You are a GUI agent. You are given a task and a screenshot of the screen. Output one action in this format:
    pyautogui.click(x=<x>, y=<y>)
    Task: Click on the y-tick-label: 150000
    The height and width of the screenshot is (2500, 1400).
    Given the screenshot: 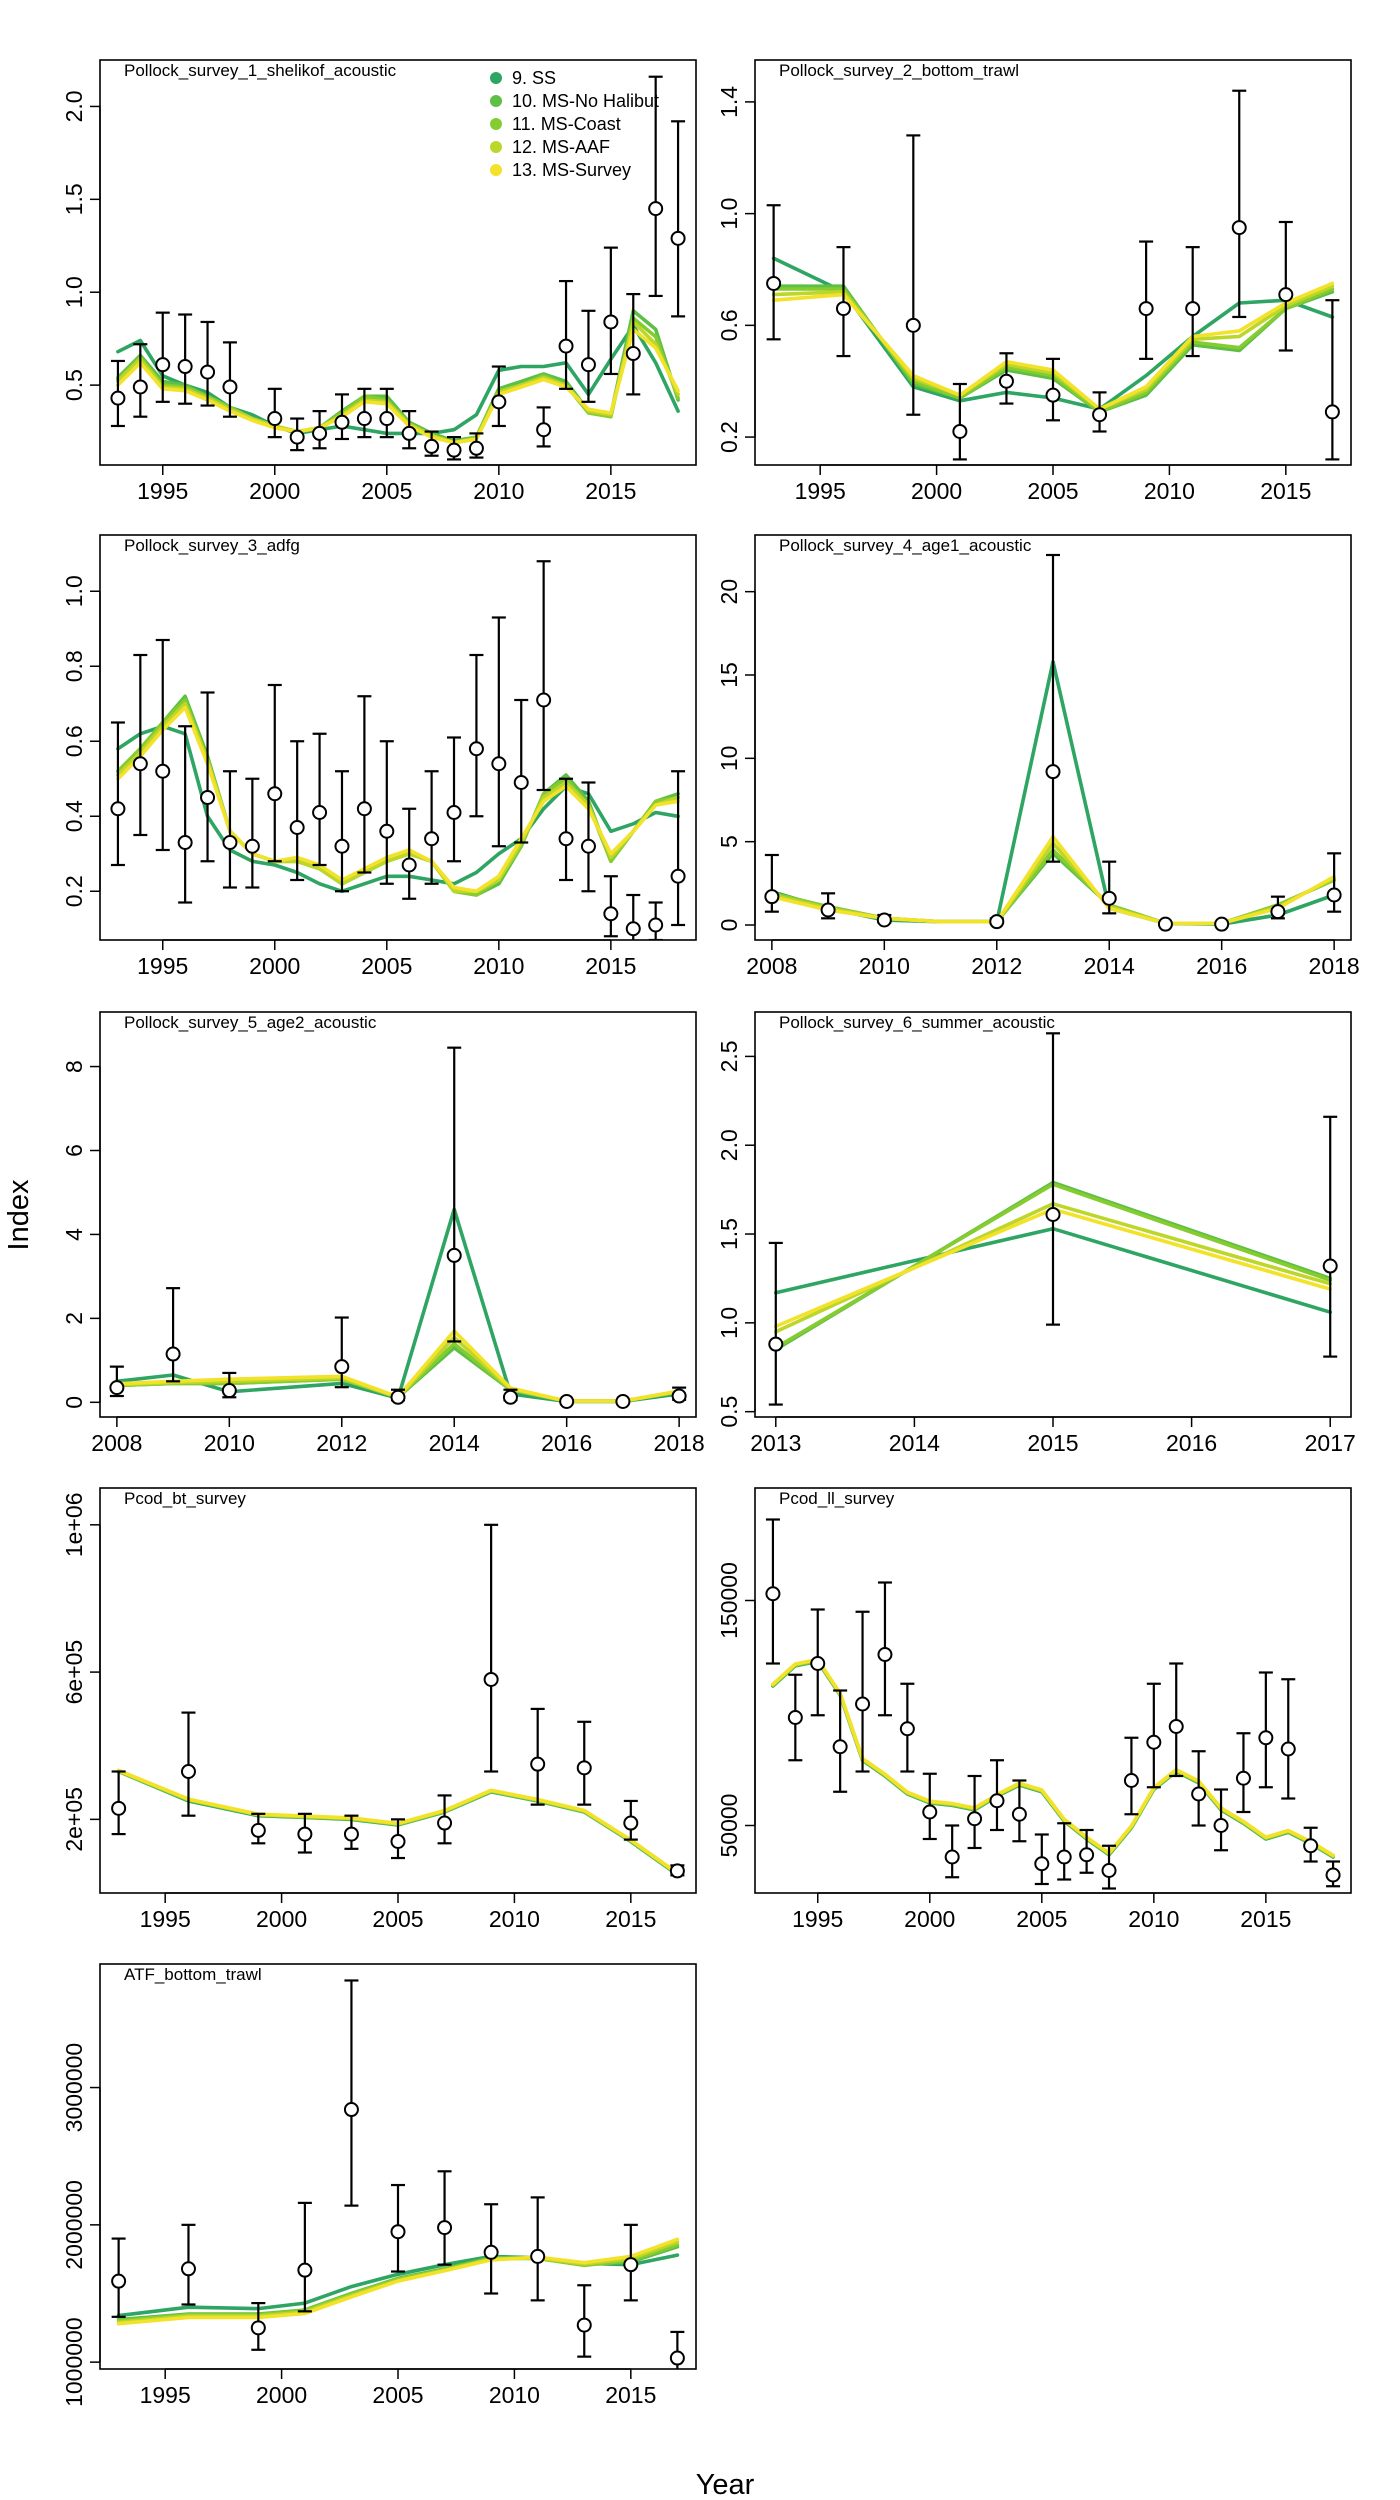 What is the action you would take?
    pyautogui.click(x=729, y=1600)
    